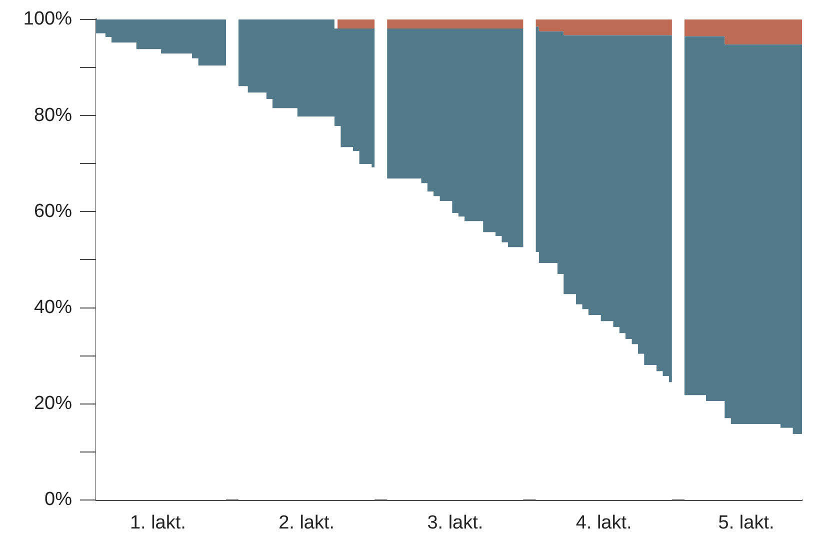  I want to click on x-tick-label: 5. lakt., so click(746, 523).